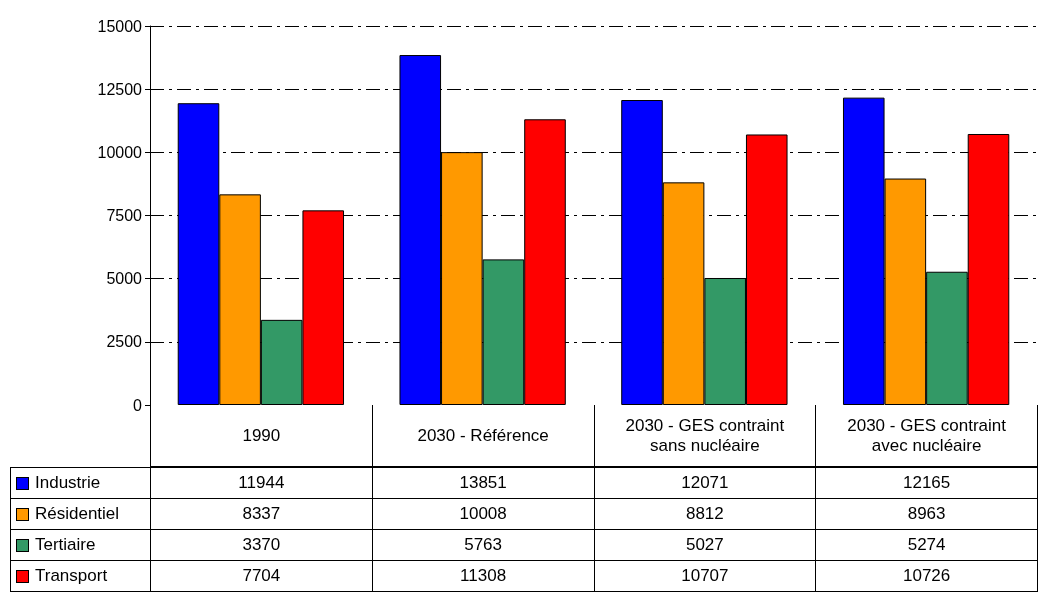 The image size is (1039, 602). What do you see at coordinates (124, 279) in the screenshot?
I see `y-tick-label: 5000` at bounding box center [124, 279].